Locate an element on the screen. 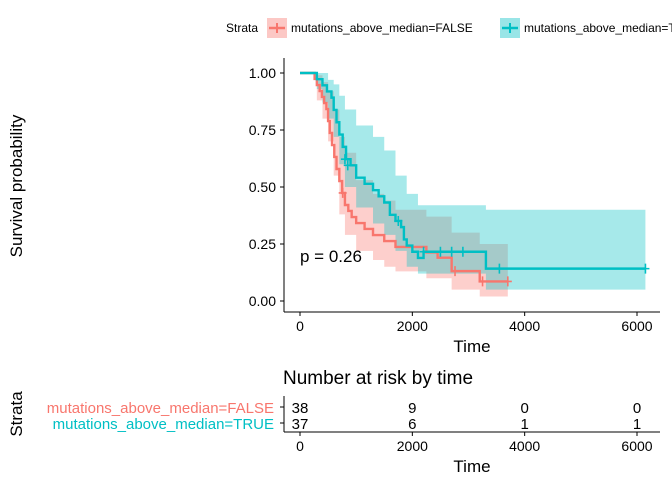 This screenshot has width=672, height=485. risk-value: 6 is located at coordinates (412, 424).